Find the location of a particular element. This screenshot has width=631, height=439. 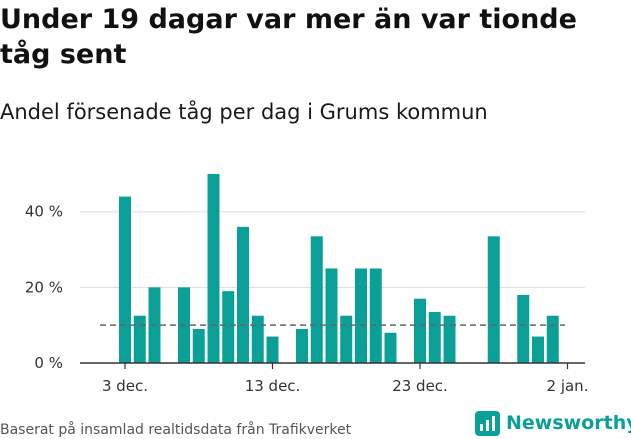

brand-name: Newsworthy is located at coordinates (568, 423).